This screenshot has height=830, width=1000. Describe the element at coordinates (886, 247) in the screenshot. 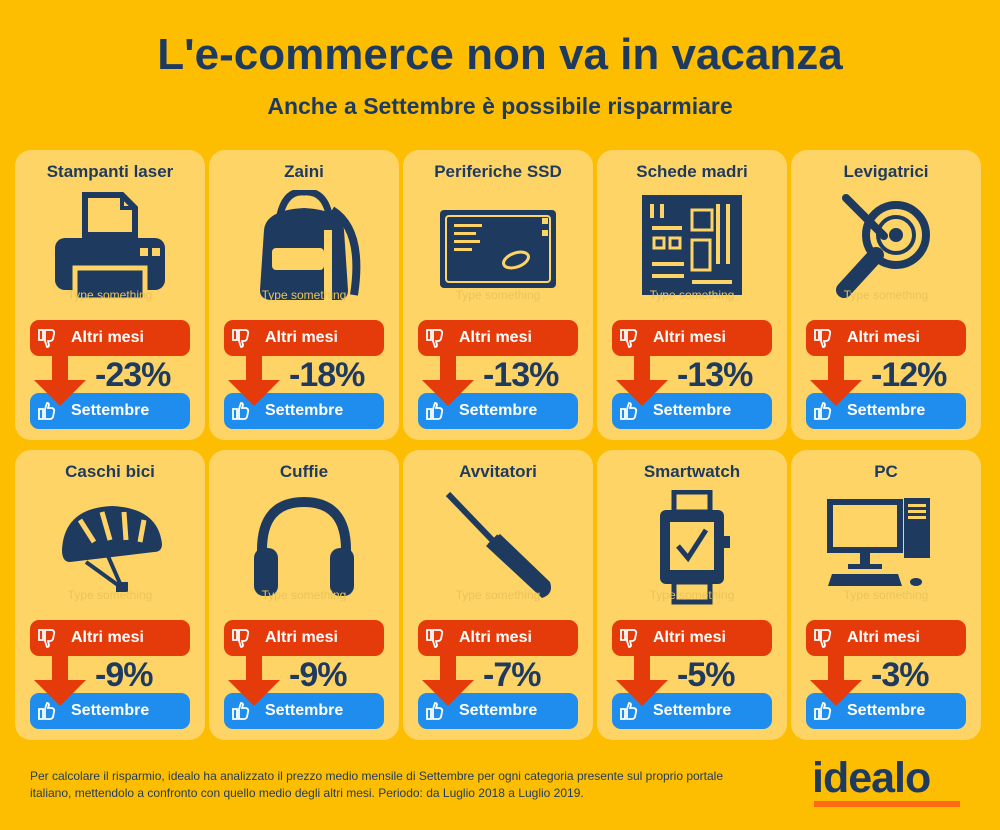

I see `sander-icon` at that location.